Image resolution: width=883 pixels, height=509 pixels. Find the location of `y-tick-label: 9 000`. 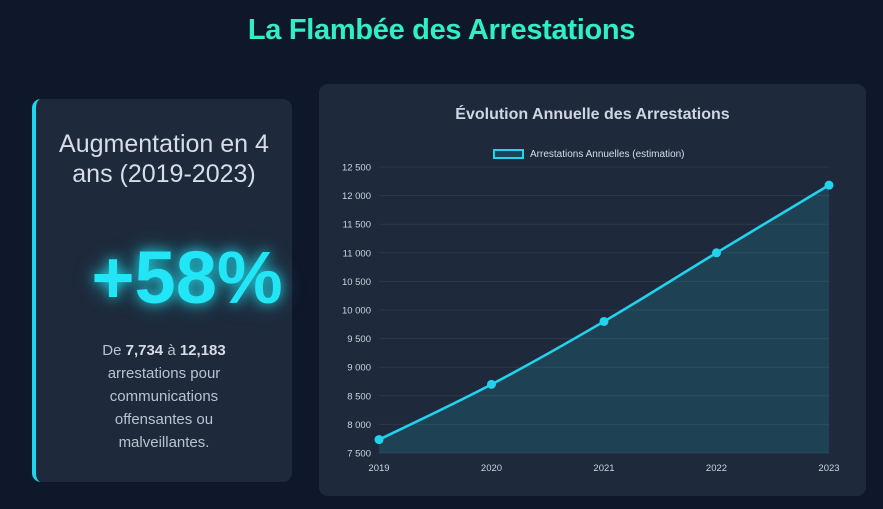

y-tick-label: 9 000 is located at coordinates (359, 368).